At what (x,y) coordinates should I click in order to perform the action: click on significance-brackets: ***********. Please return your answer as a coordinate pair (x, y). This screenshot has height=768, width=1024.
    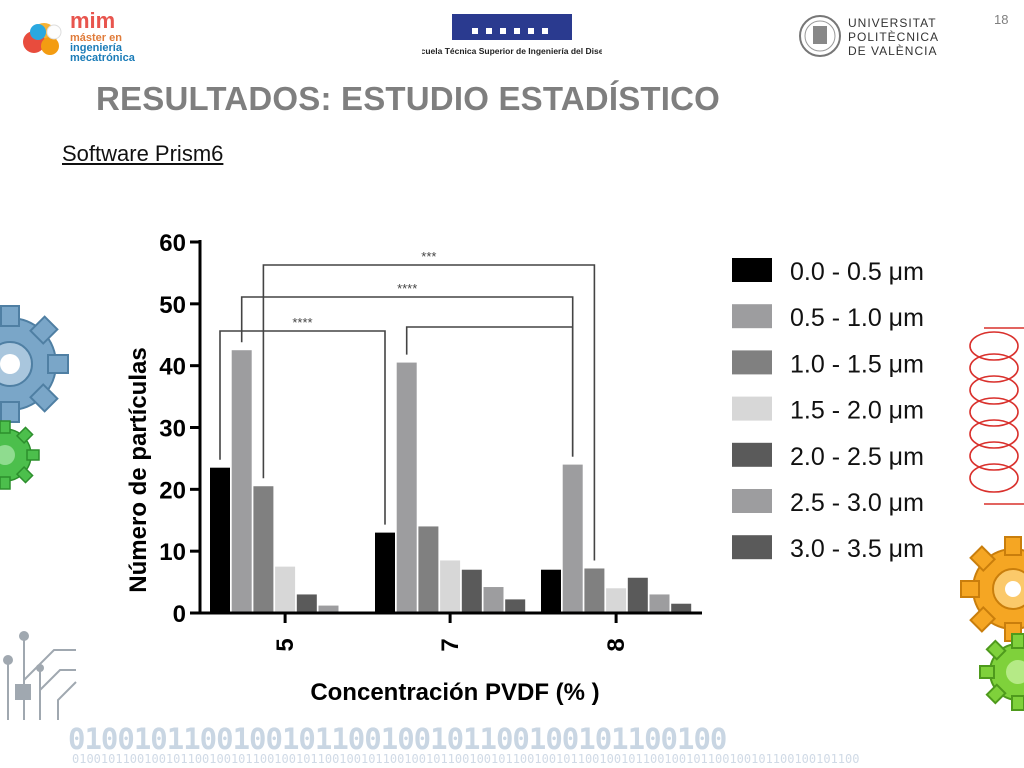
    Looking at the image, I should click on (407, 405).